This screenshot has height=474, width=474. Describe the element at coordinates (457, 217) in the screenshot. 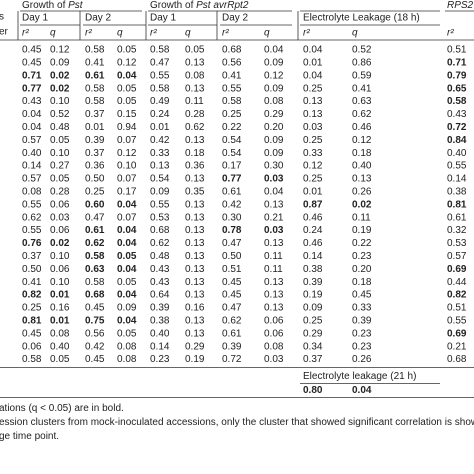

I see `cell: 0.61` at that location.